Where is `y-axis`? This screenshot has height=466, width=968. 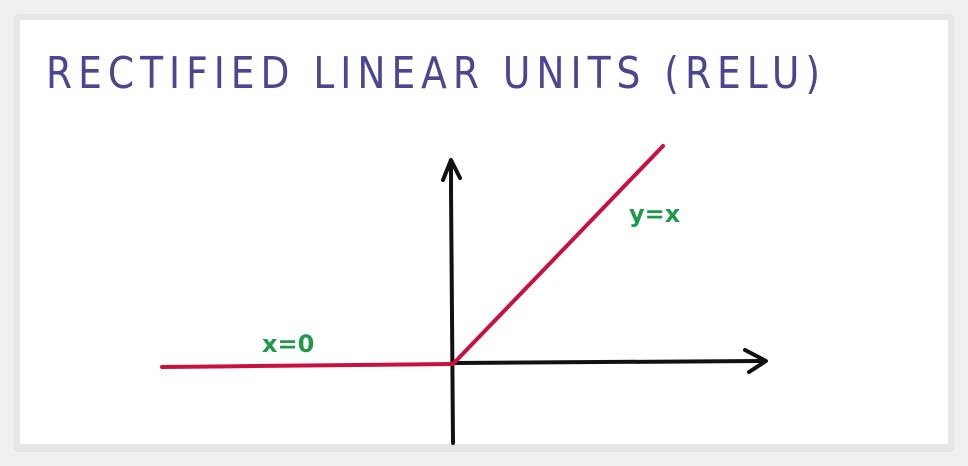
y-axis is located at coordinates (451, 301).